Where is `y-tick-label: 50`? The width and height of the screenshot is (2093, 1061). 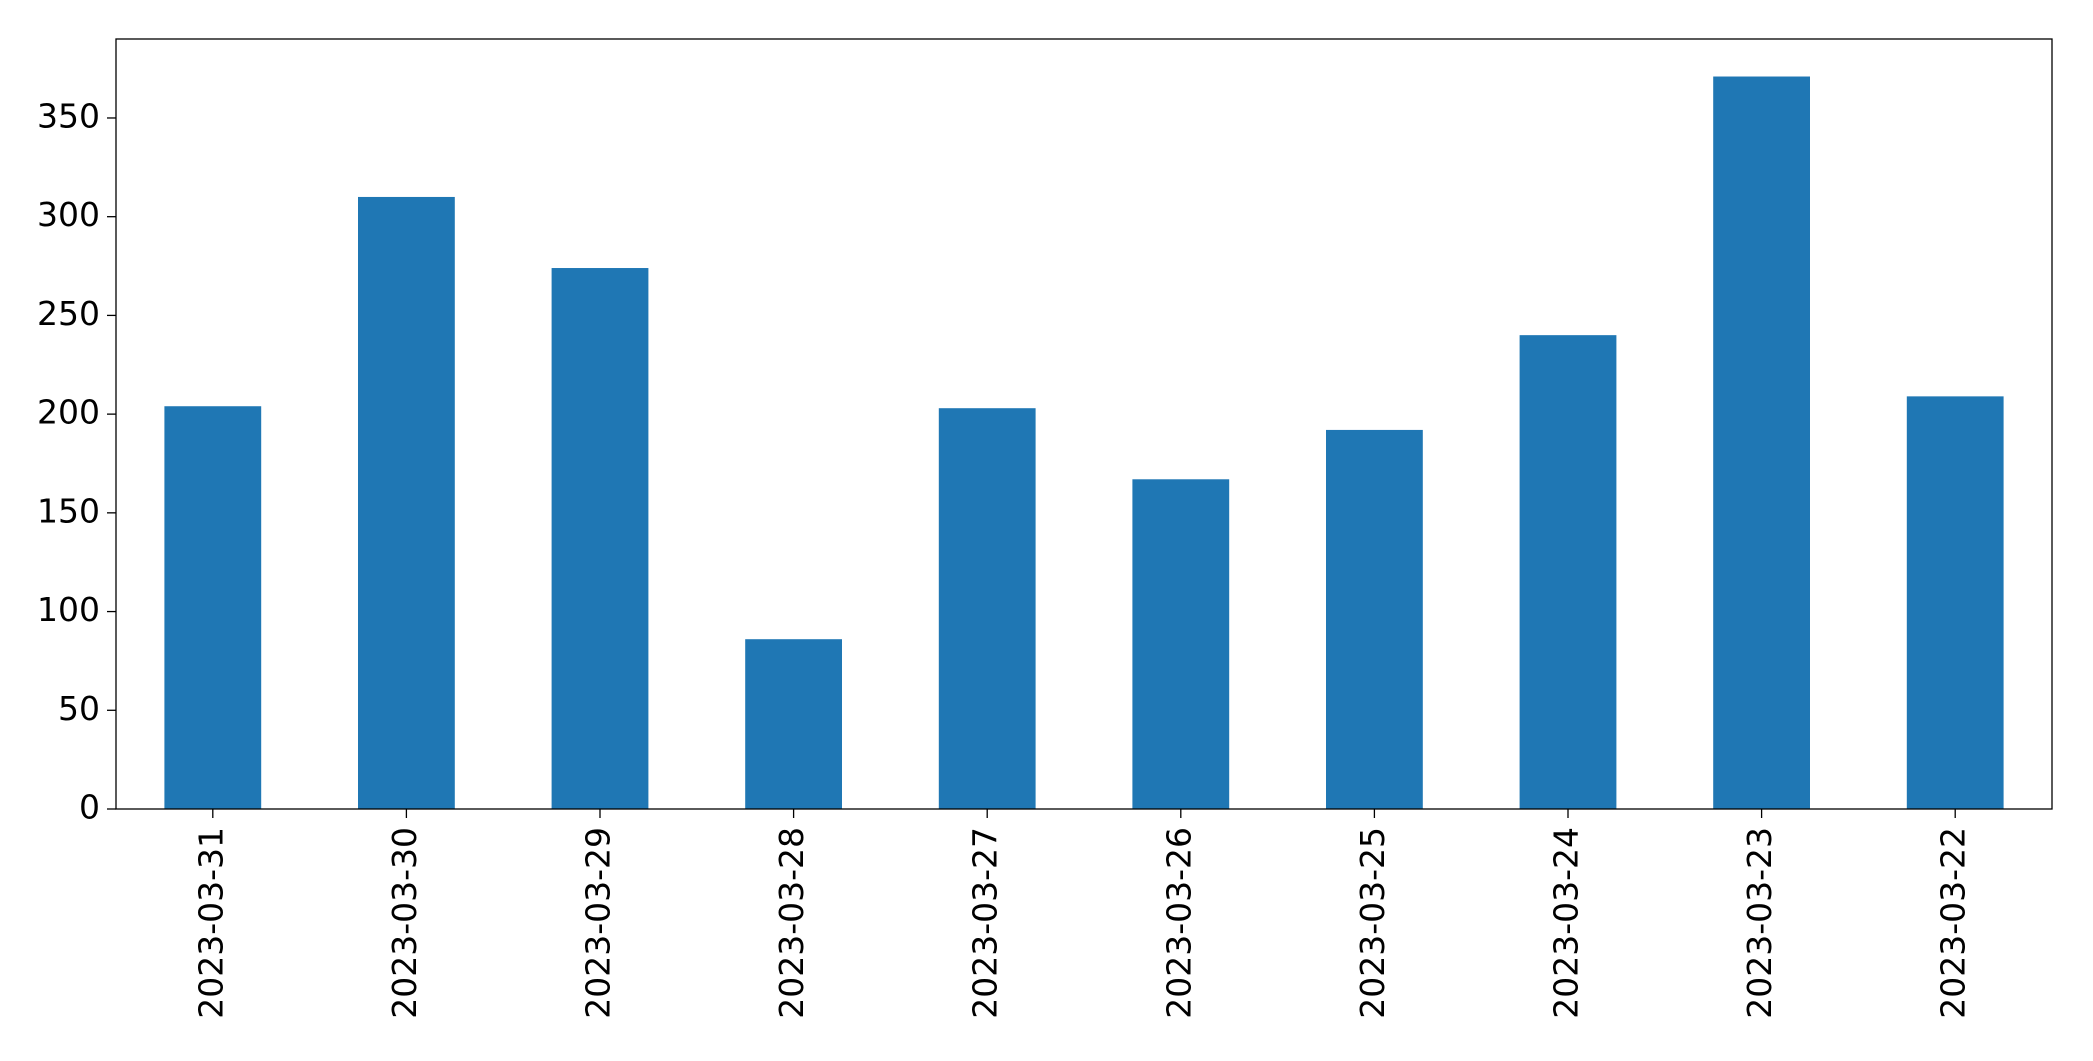 y-tick-label: 50 is located at coordinates (79, 708).